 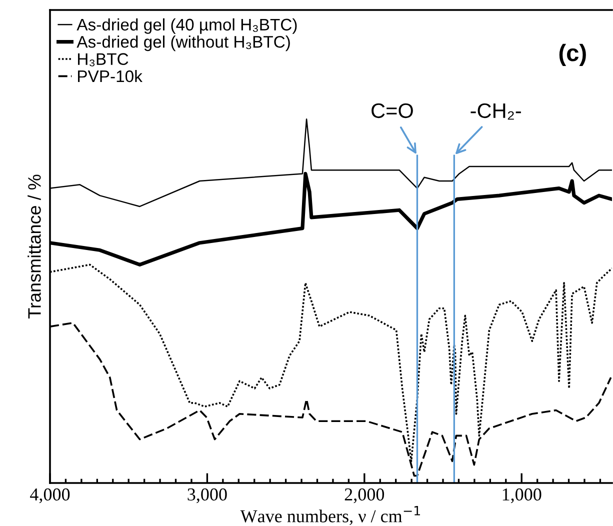 What do you see at coordinates (207, 496) in the screenshot?
I see `x-tick-label: 3,000` at bounding box center [207, 496].